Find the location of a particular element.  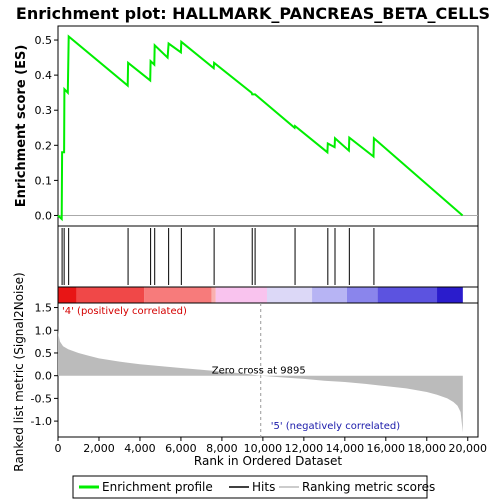

rank-heatmap-strip is located at coordinates (268, 295).